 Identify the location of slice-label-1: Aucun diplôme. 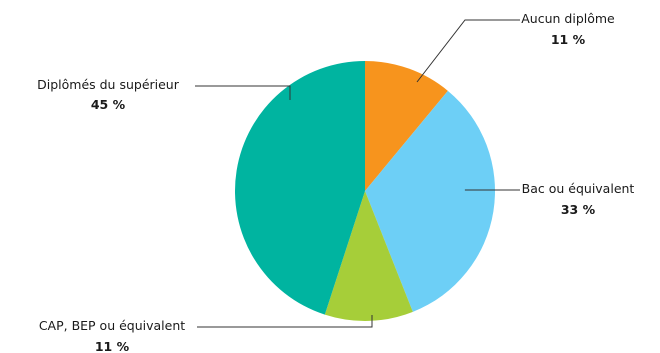
(568, 18).